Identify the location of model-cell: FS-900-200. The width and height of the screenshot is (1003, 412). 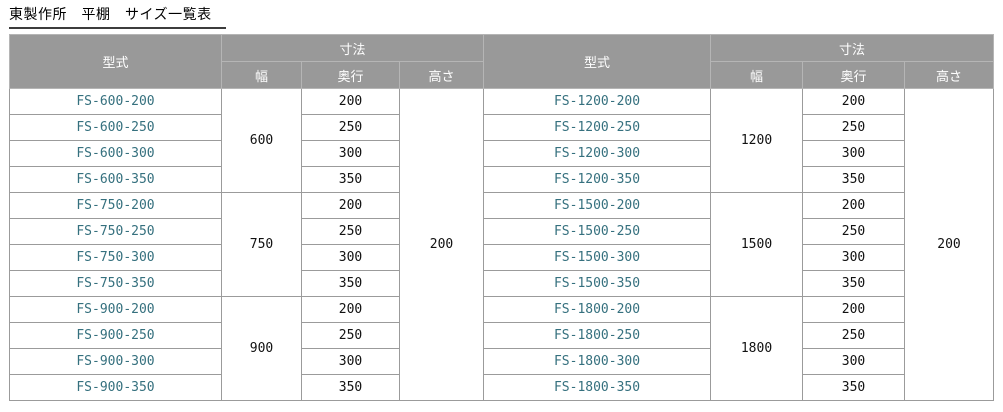
(115, 309).